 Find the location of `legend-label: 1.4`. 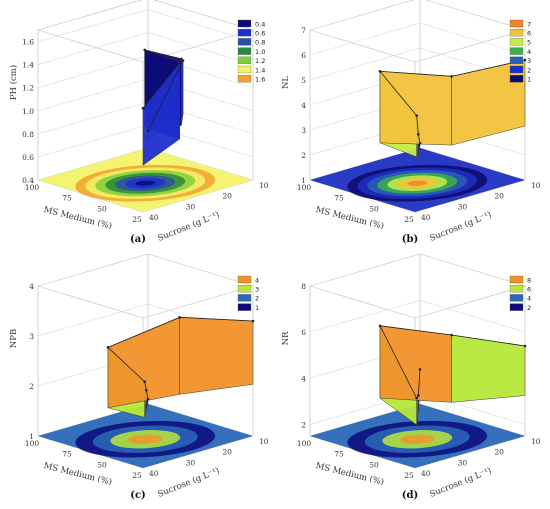

legend-label: 1.4 is located at coordinates (260, 70).